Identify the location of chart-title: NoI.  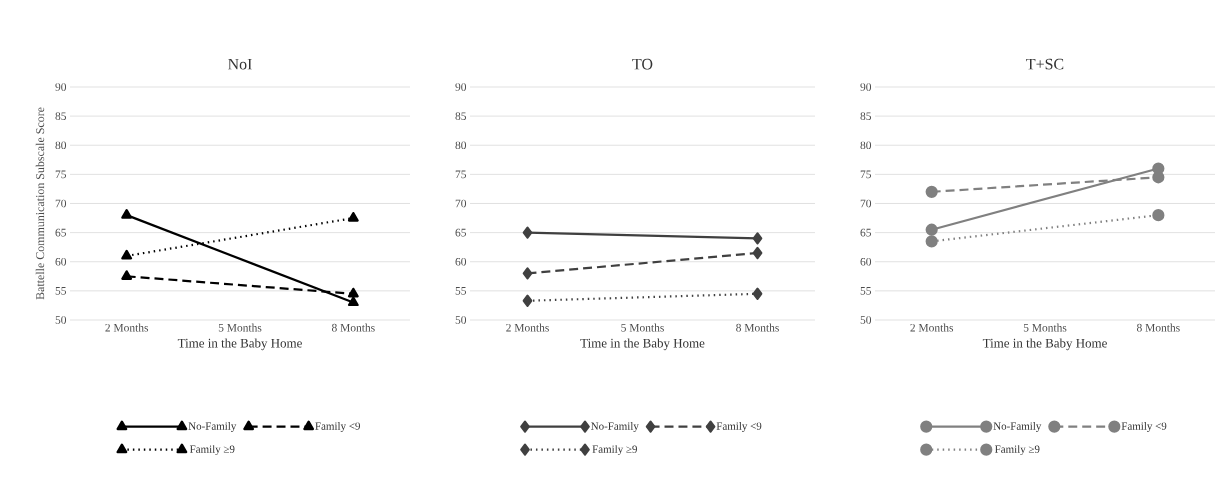
(240, 64).